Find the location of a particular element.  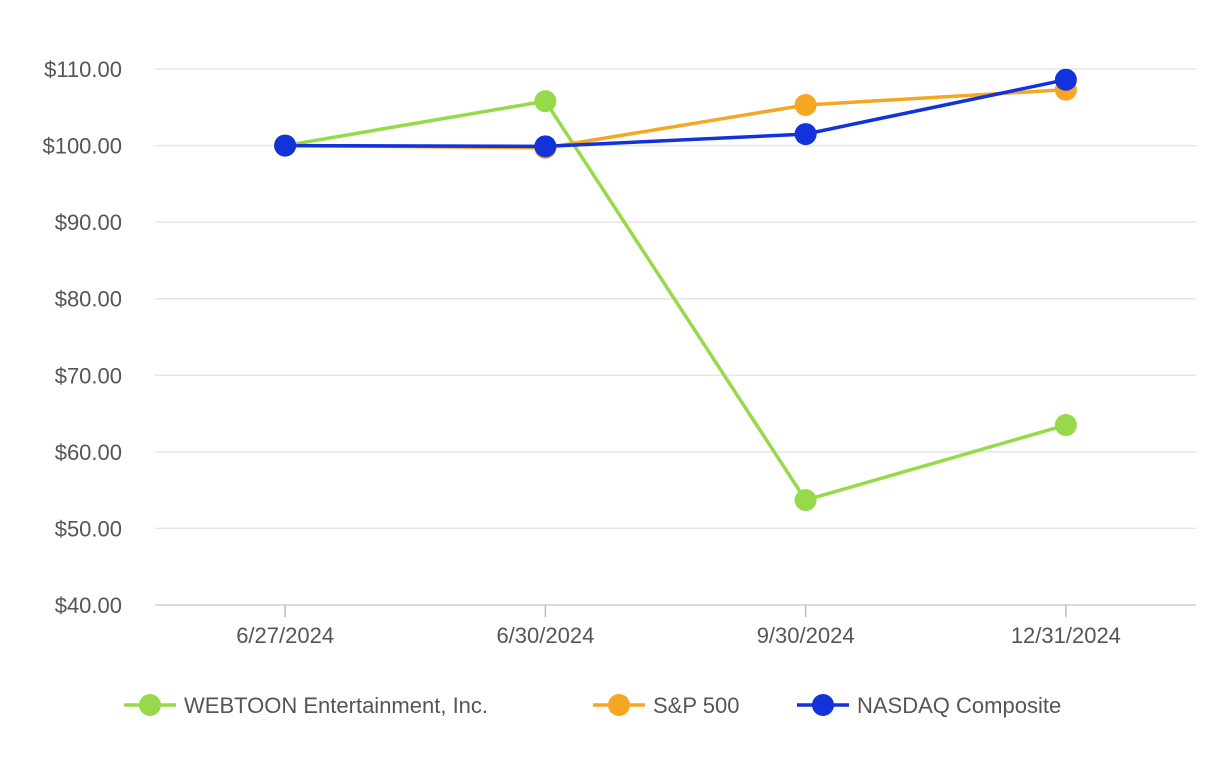

legend-label: WEBTOON Entertainment, Inc. is located at coordinates (336, 705).